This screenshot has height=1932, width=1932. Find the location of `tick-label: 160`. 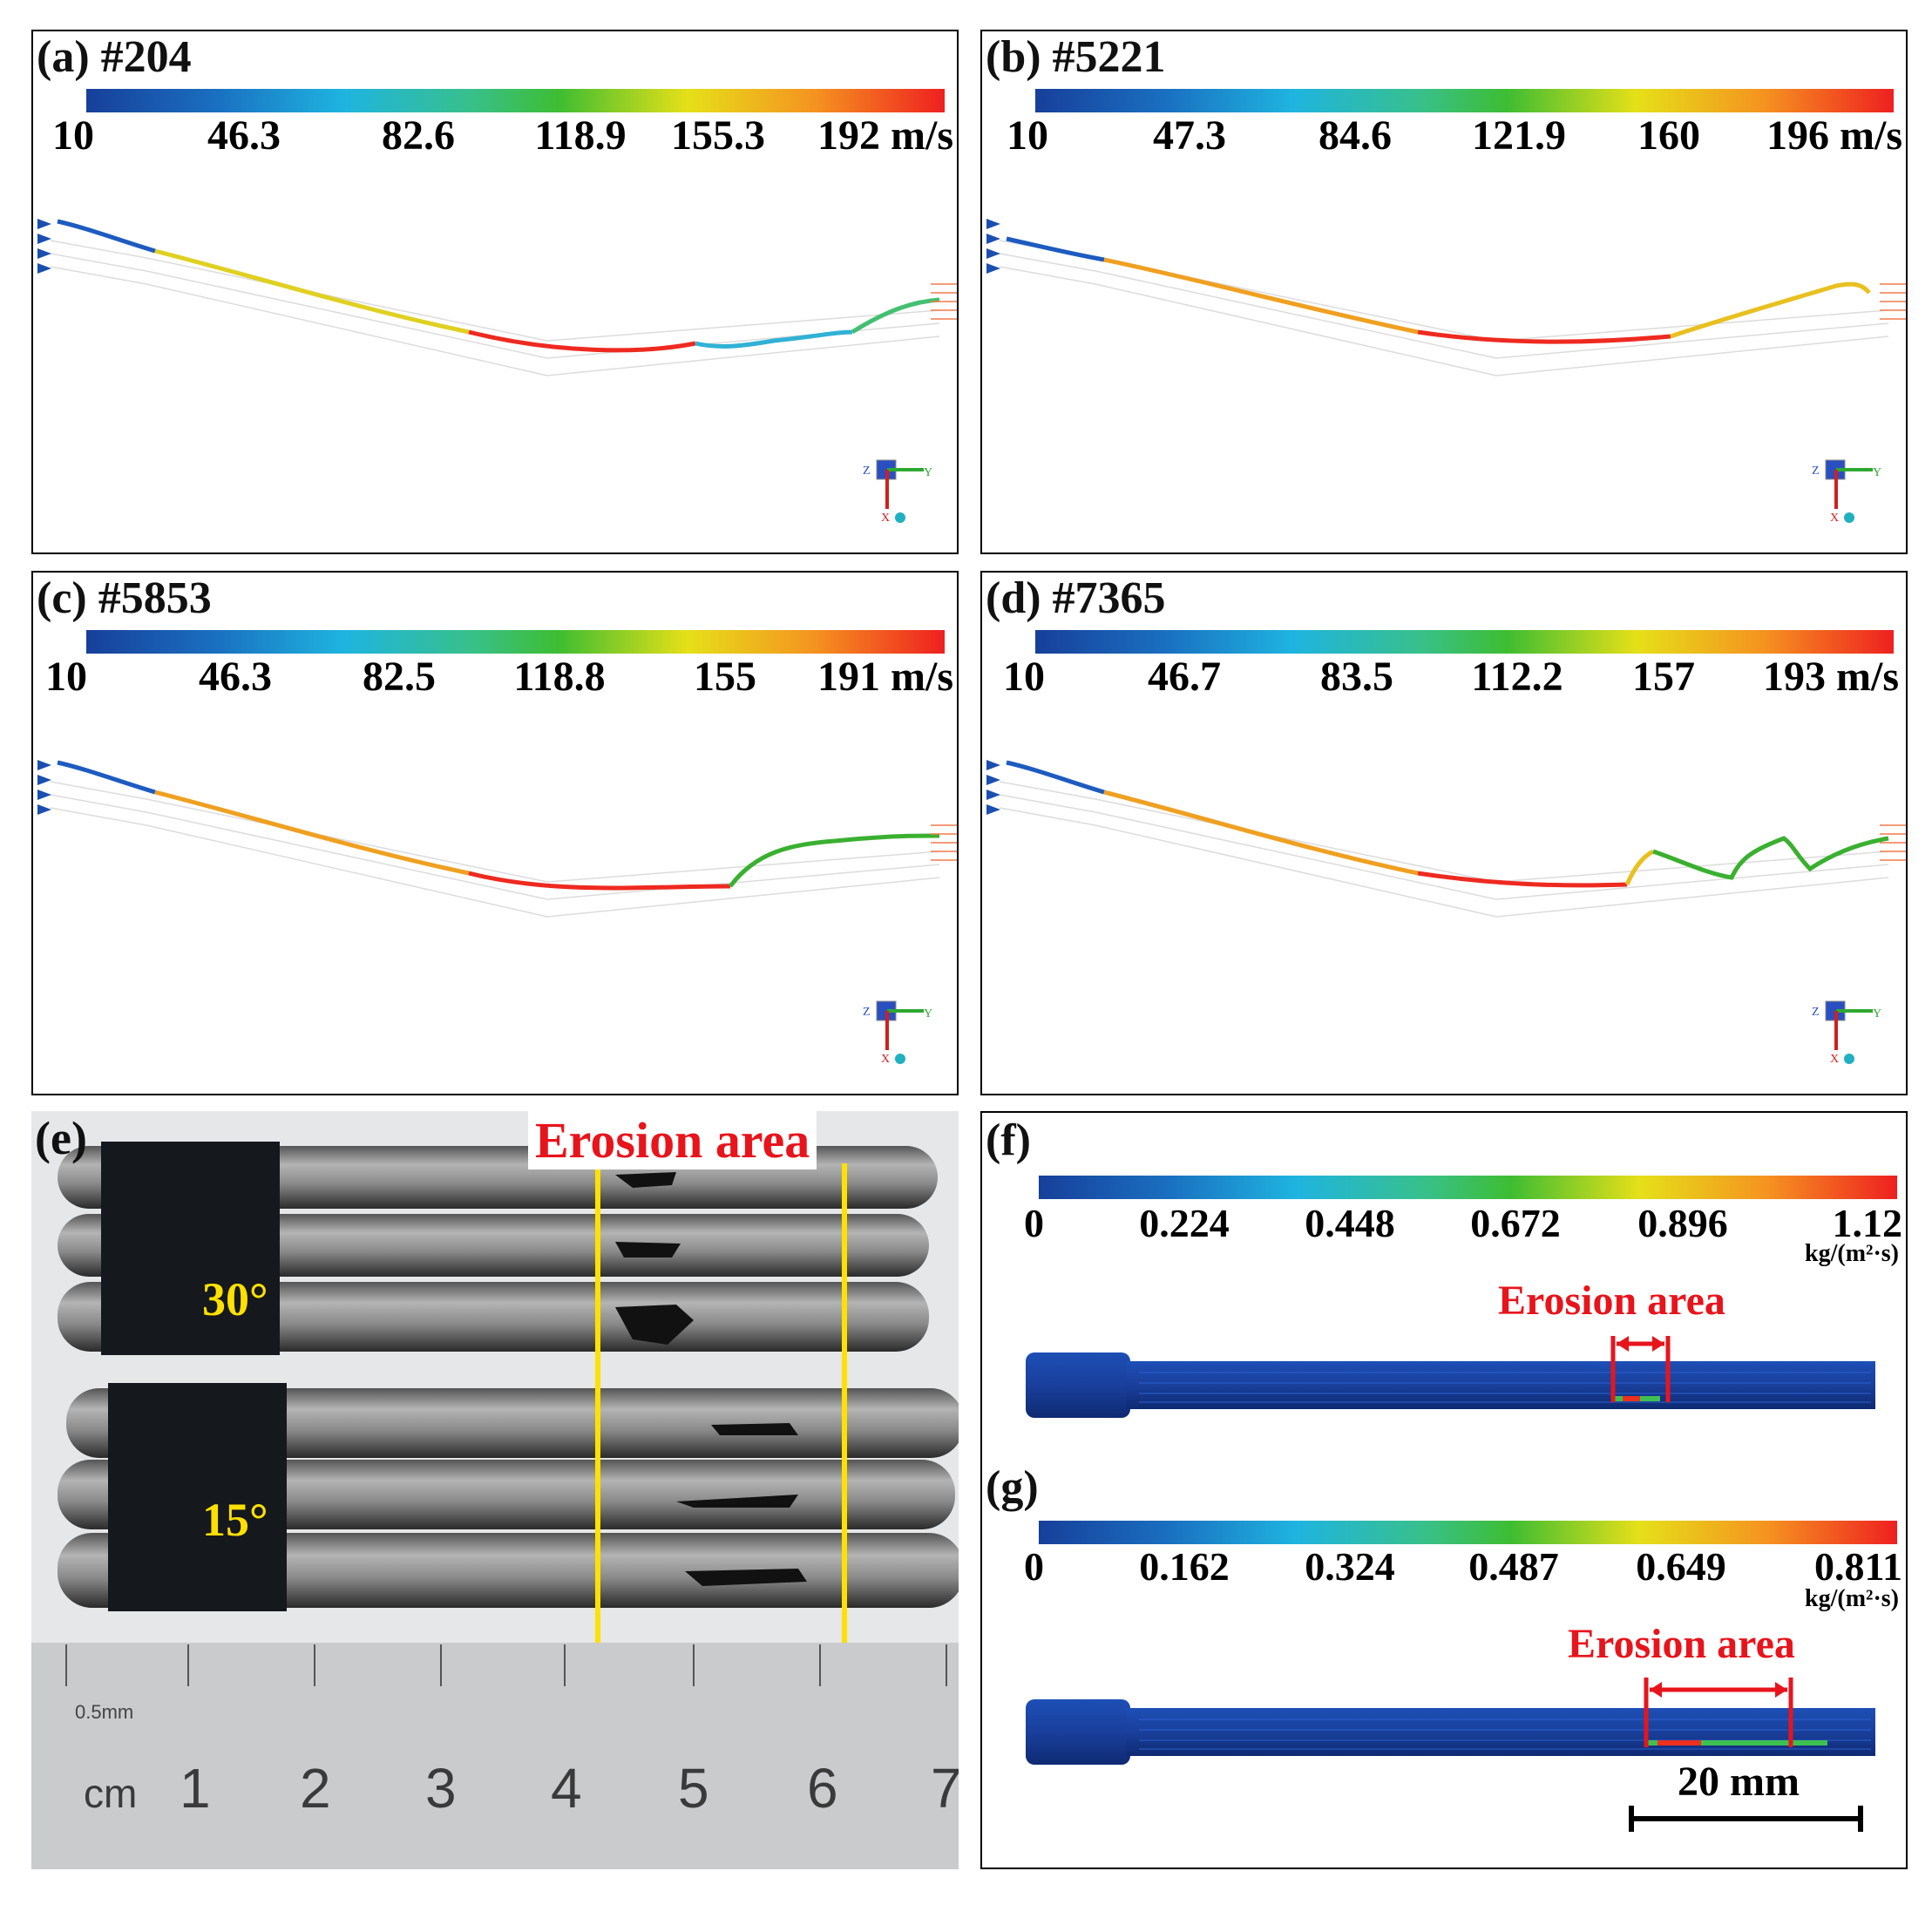

tick-label: 160 is located at coordinates (1669, 136).